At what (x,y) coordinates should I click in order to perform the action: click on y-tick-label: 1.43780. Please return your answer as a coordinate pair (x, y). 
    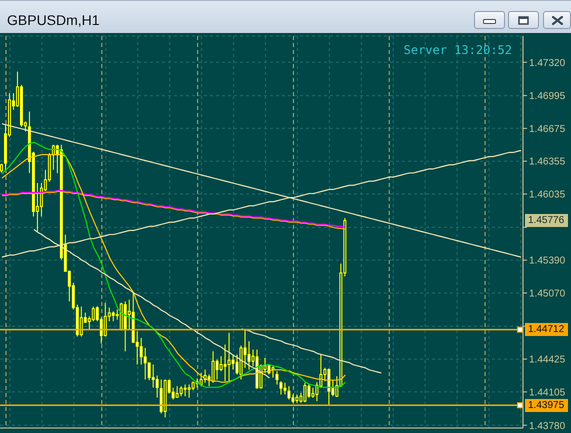
    Looking at the image, I should click on (547, 426).